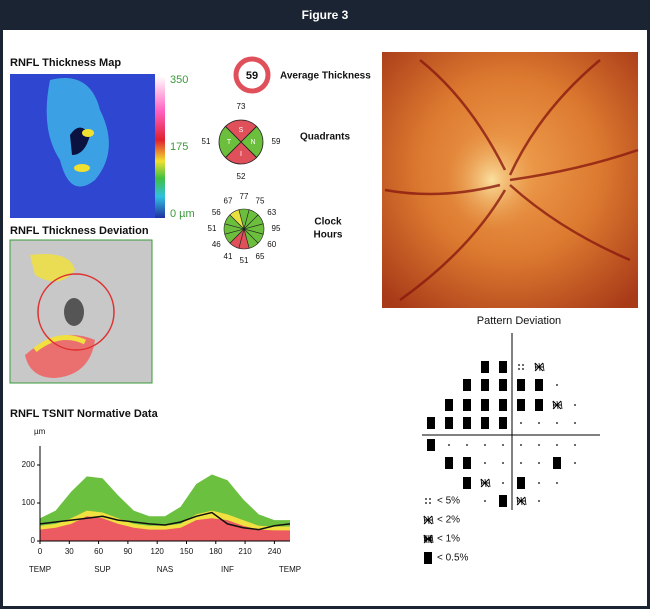  Describe the element at coordinates (165, 569) in the screenshot. I see `region-label: NAS` at that location.